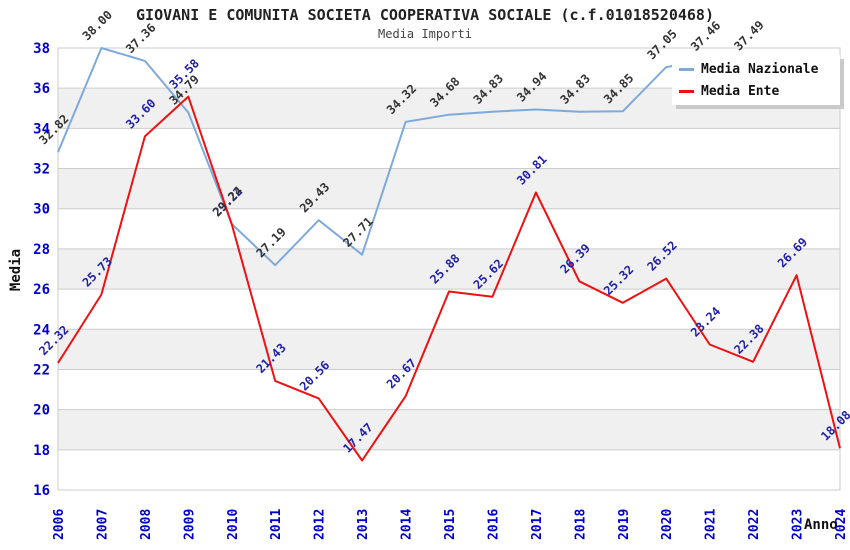 This screenshot has width=850, height=550. Describe the element at coordinates (580, 524) in the screenshot. I see `x-tick-label: 2018` at that location.